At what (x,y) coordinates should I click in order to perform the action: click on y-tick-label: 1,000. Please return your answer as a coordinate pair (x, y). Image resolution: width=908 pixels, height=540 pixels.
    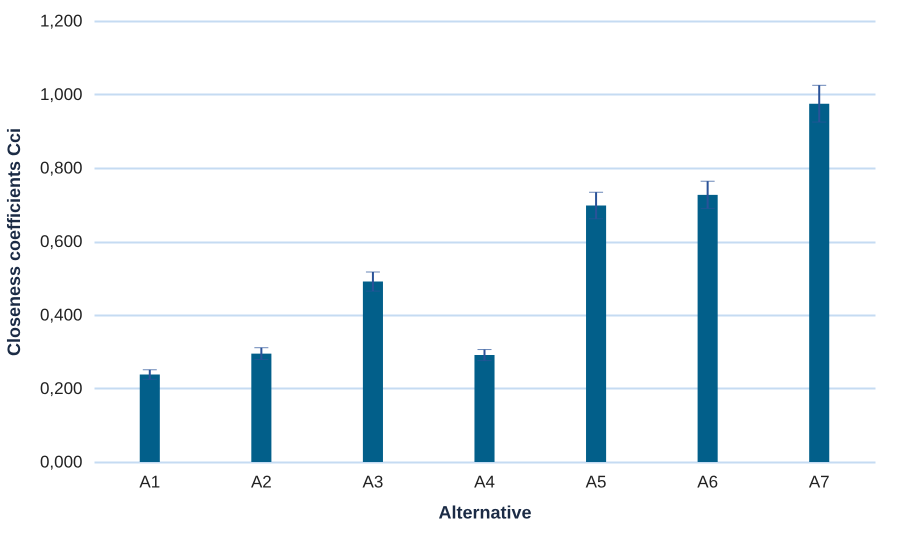
    Looking at the image, I should click on (61, 94).